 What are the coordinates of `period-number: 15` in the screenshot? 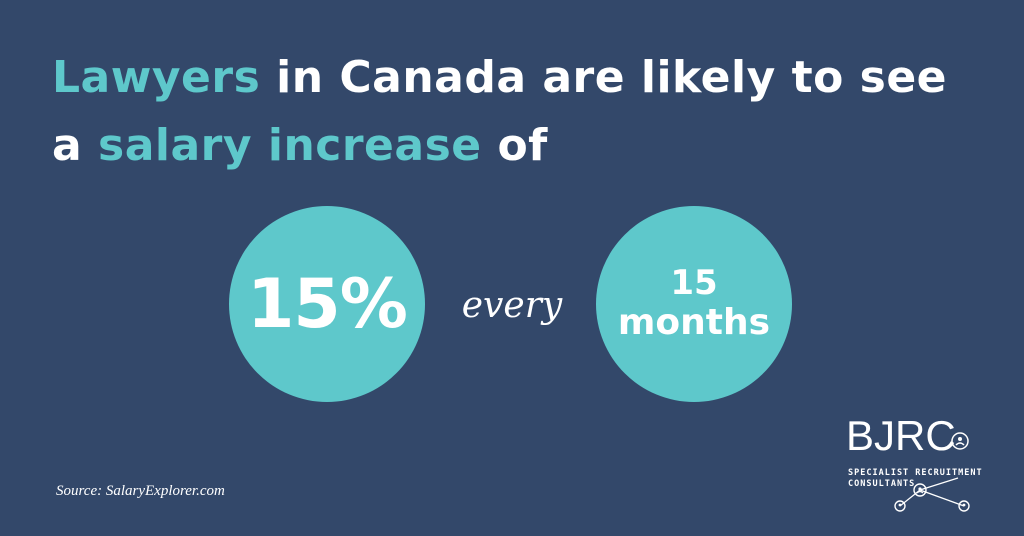 It's located at (694, 283).